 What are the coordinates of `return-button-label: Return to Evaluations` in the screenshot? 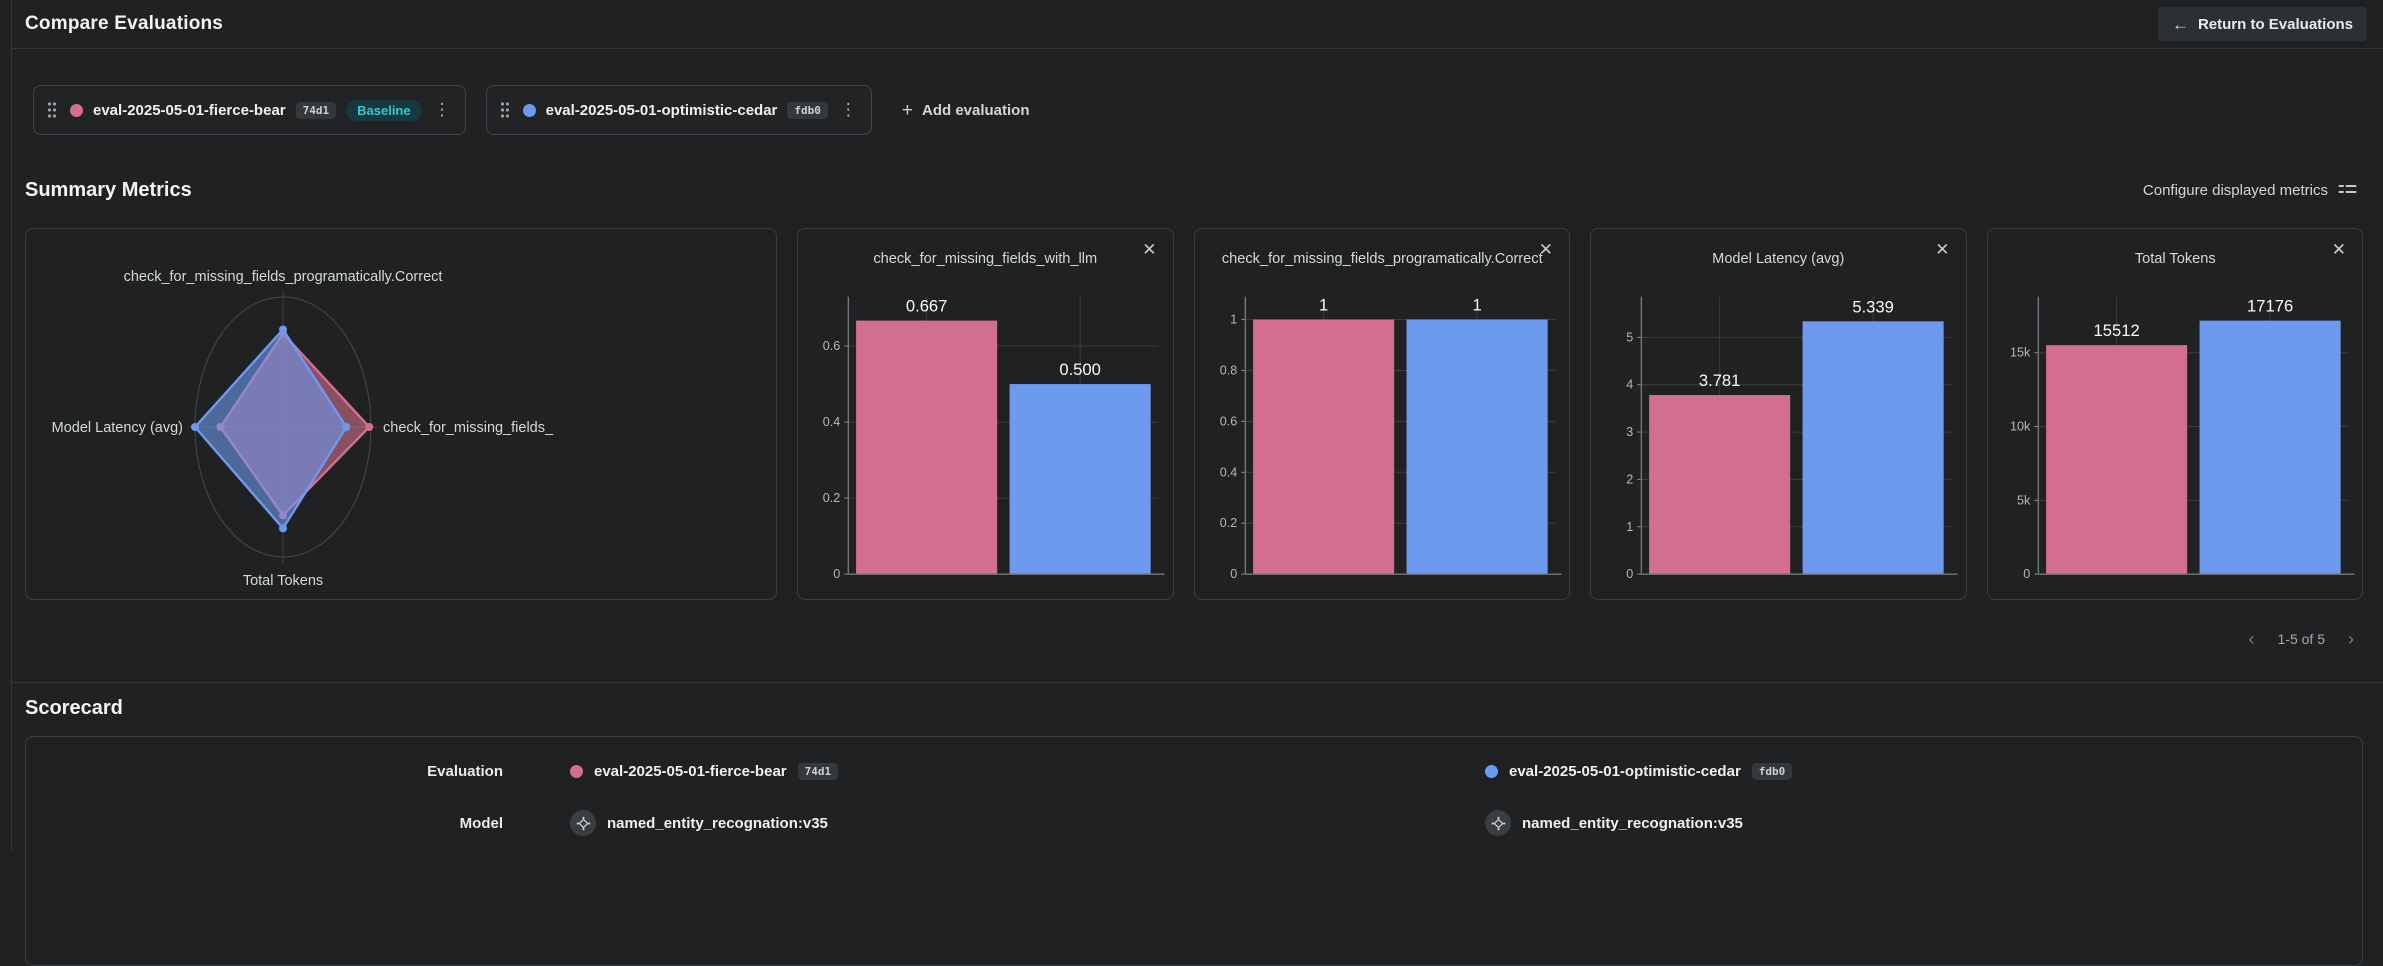 It's located at (2275, 24).